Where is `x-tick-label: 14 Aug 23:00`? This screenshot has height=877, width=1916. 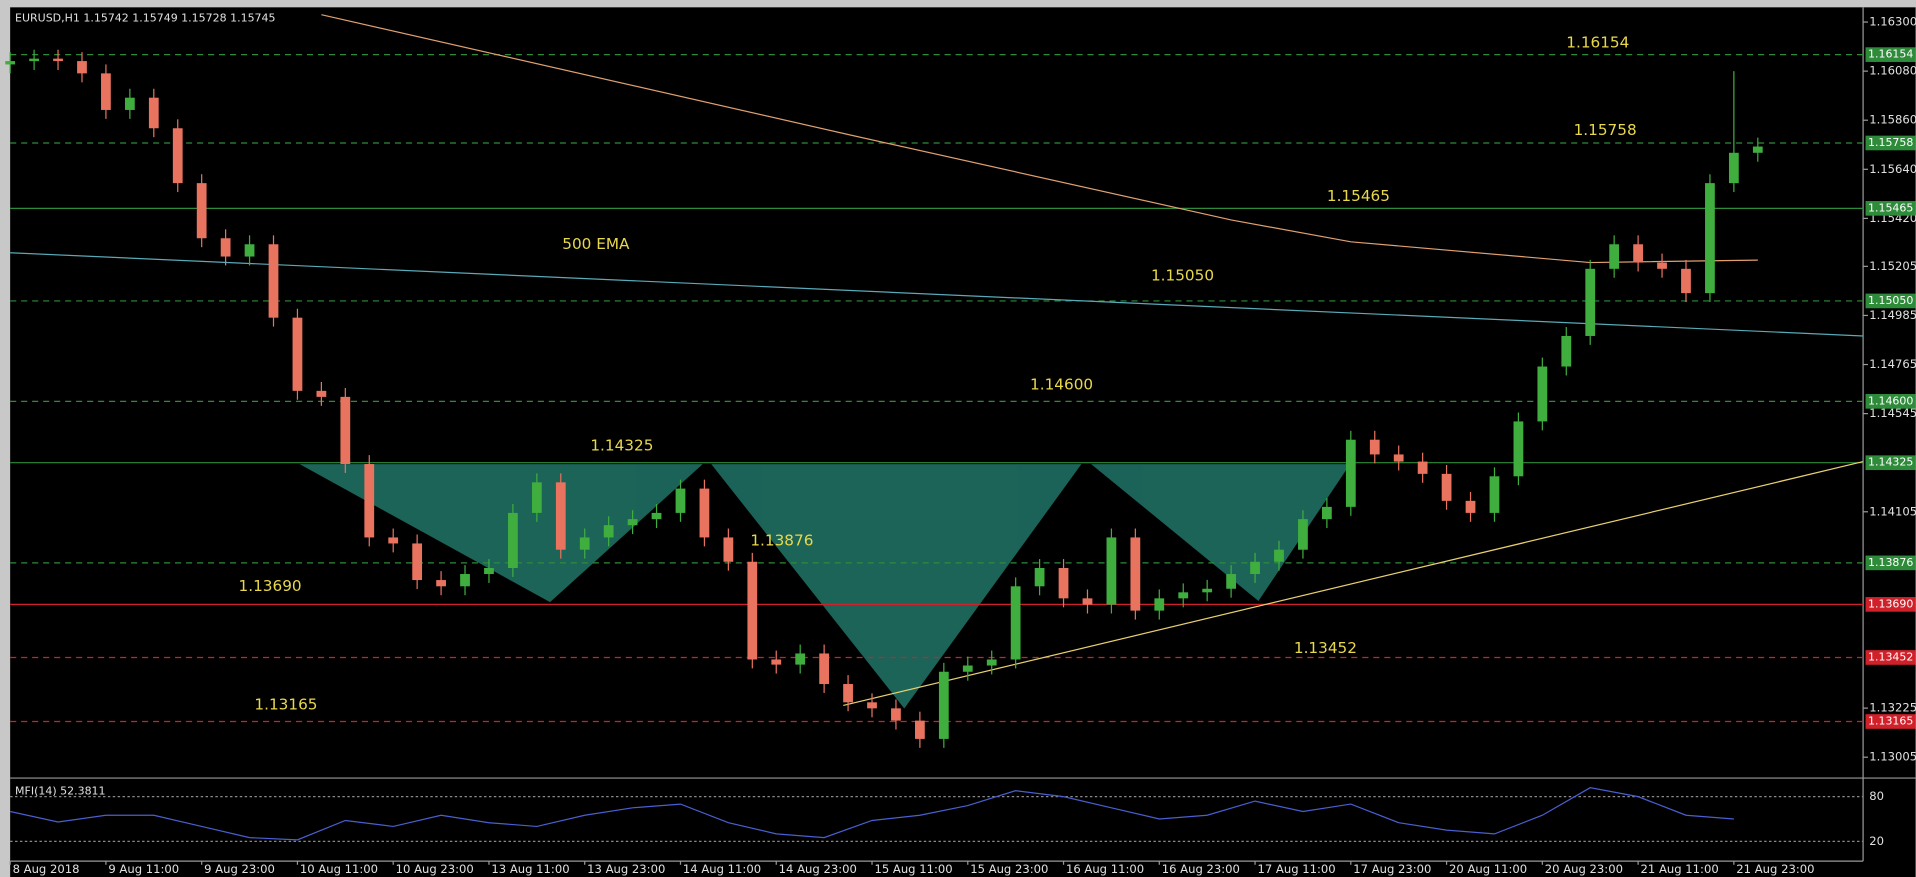 x-tick-label: 14 Aug 23:00 is located at coordinates (818, 869).